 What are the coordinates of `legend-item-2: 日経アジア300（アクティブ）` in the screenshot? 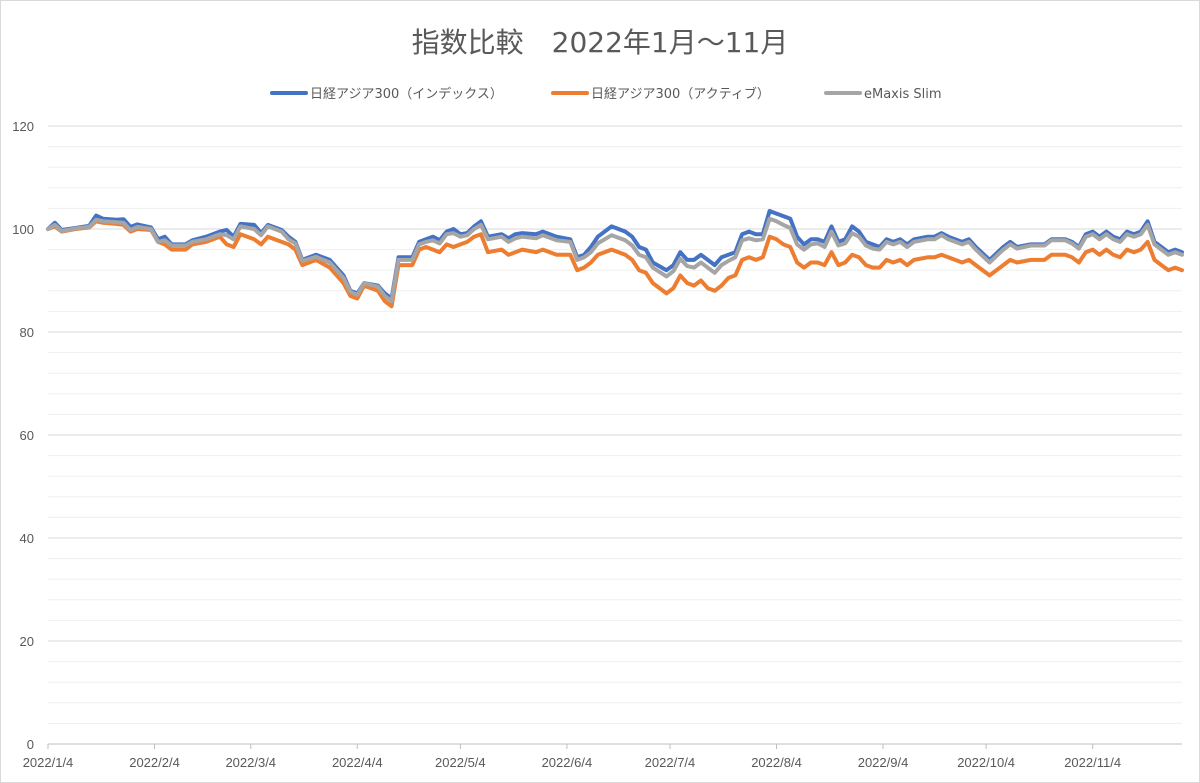 It's located at (660, 94).